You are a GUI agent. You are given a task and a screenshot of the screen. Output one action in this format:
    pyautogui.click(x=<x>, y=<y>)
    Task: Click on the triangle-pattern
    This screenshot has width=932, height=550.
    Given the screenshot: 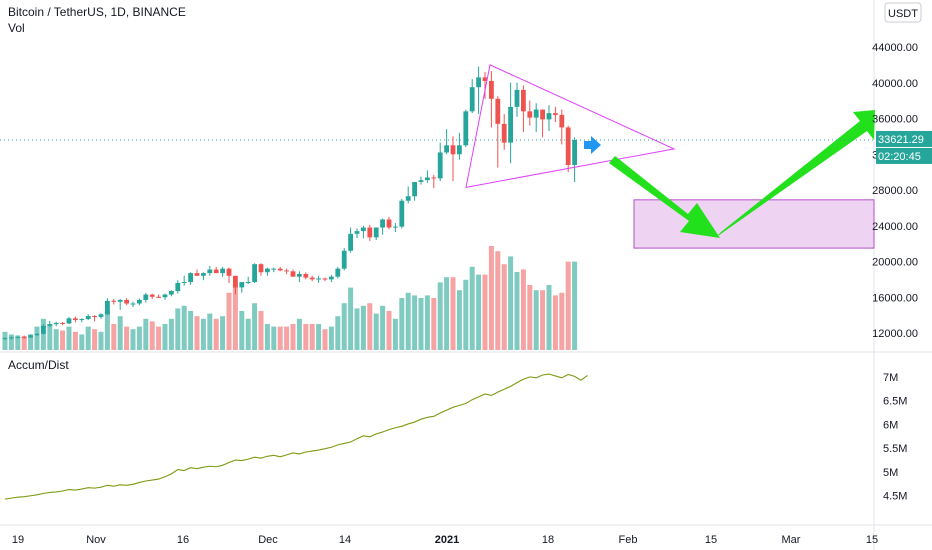 What is the action you would take?
    pyautogui.click(x=570, y=126)
    